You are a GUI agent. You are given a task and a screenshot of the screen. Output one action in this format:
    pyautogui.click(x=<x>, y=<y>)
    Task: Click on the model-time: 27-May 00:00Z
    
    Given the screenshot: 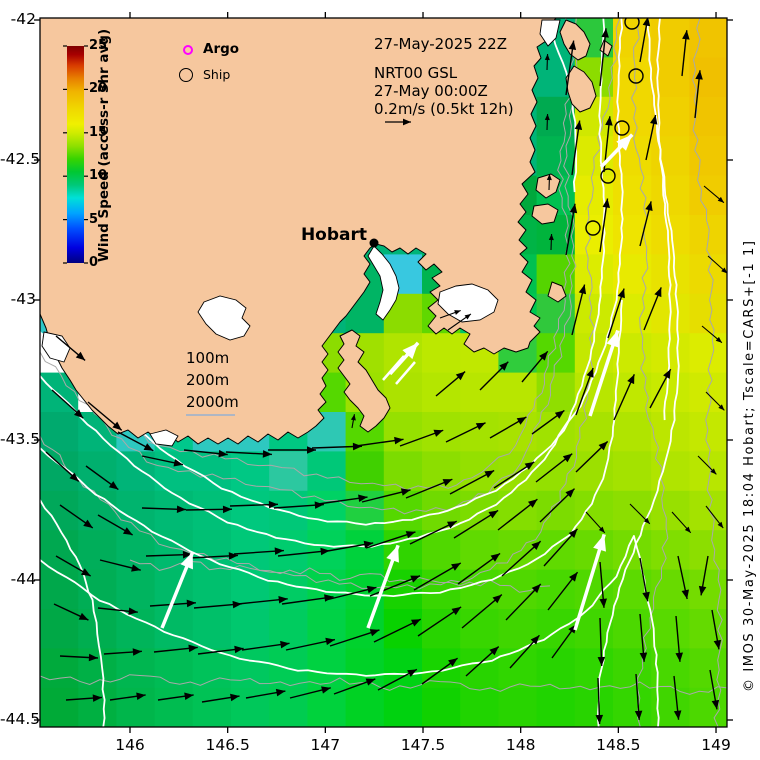 What is the action you would take?
    pyautogui.click(x=431, y=91)
    